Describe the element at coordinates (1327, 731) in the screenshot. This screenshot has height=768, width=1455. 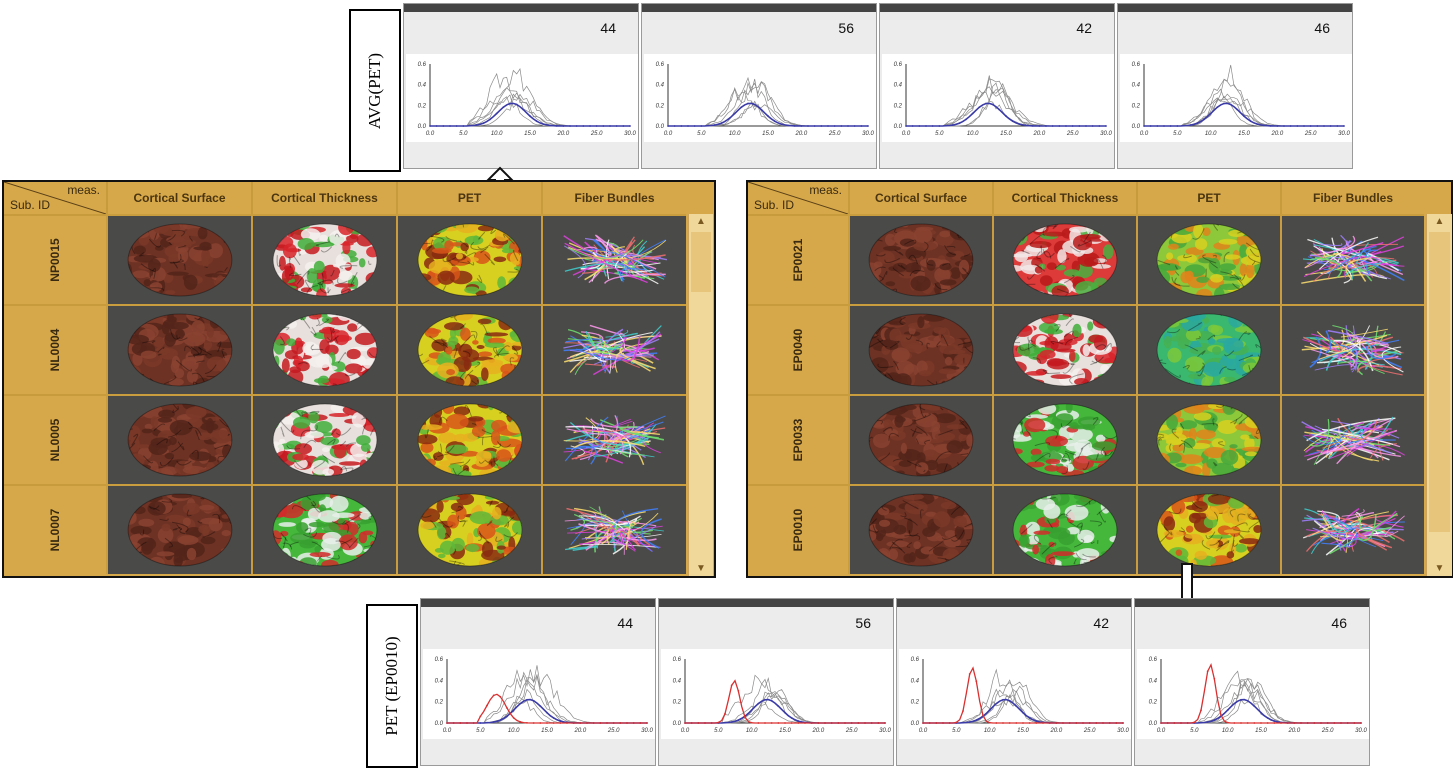
I see `x-tick-label: 25.0` at that location.